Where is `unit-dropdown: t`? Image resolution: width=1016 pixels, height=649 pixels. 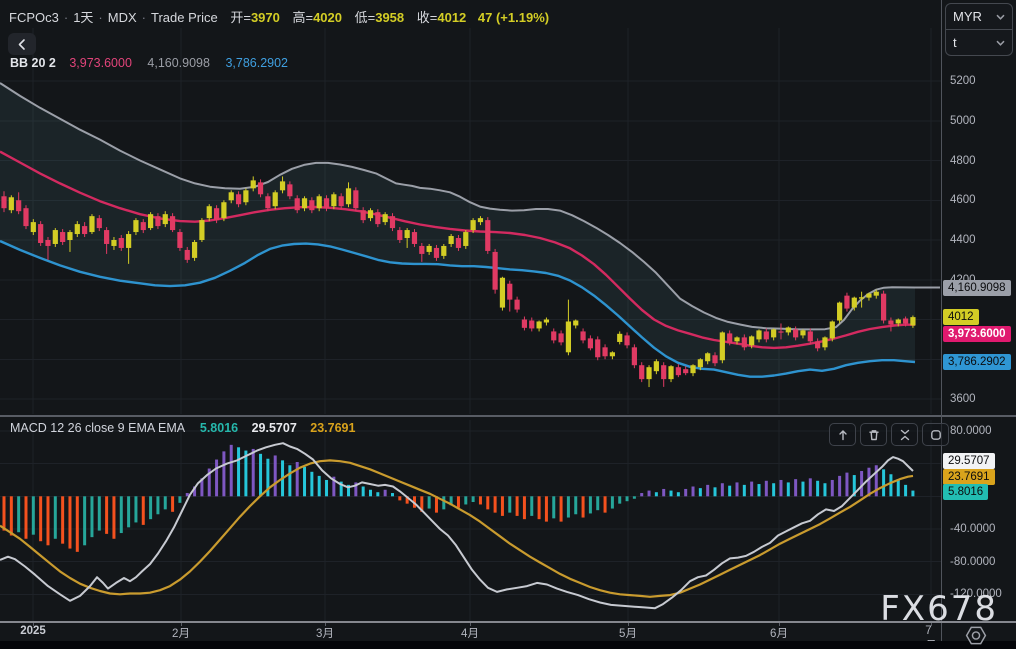
unit-dropdown: t is located at coordinates (979, 42).